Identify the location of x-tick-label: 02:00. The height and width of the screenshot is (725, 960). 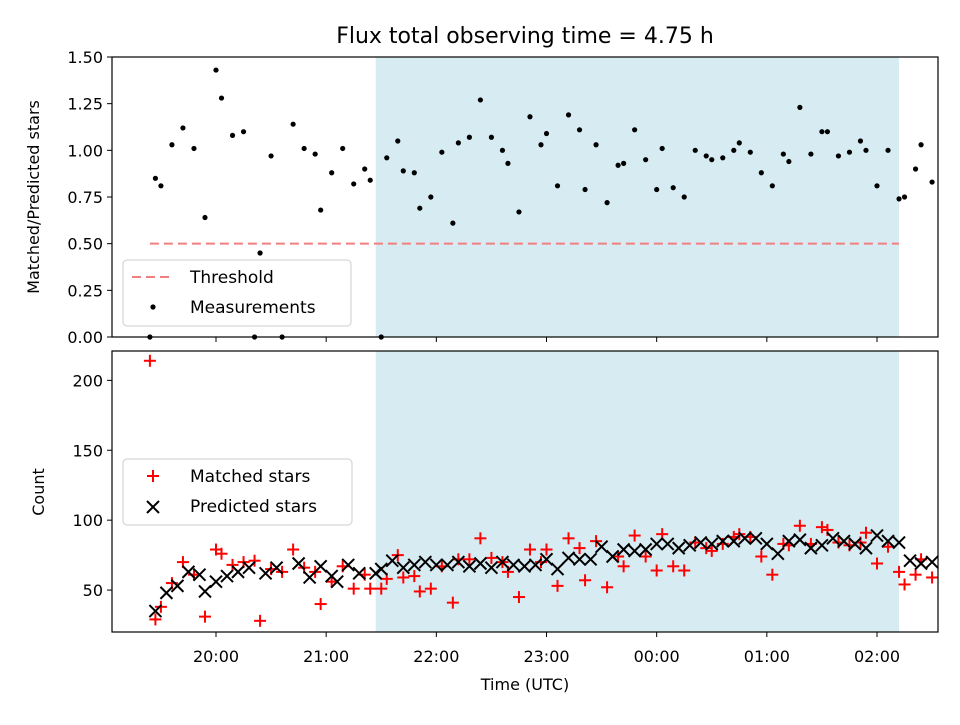
(877, 656).